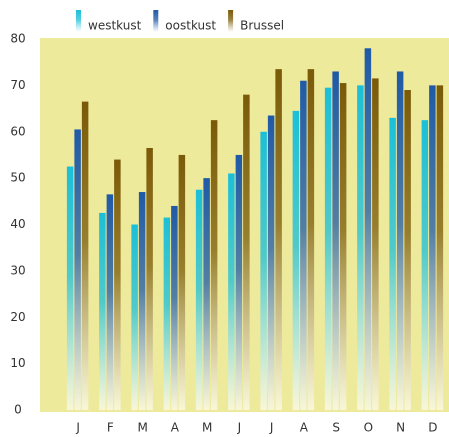 Image resolution: width=449 pixels, height=437 pixels. Describe the element at coordinates (17, 178) in the screenshot. I see `y-tick-label: 50` at that location.